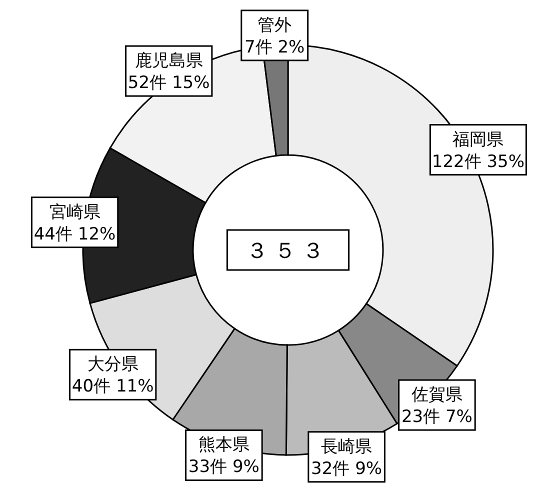 This screenshot has width=536, height=503. What do you see at coordinates (74, 212) in the screenshot?
I see `slice-label: 宮崎県` at bounding box center [74, 212].